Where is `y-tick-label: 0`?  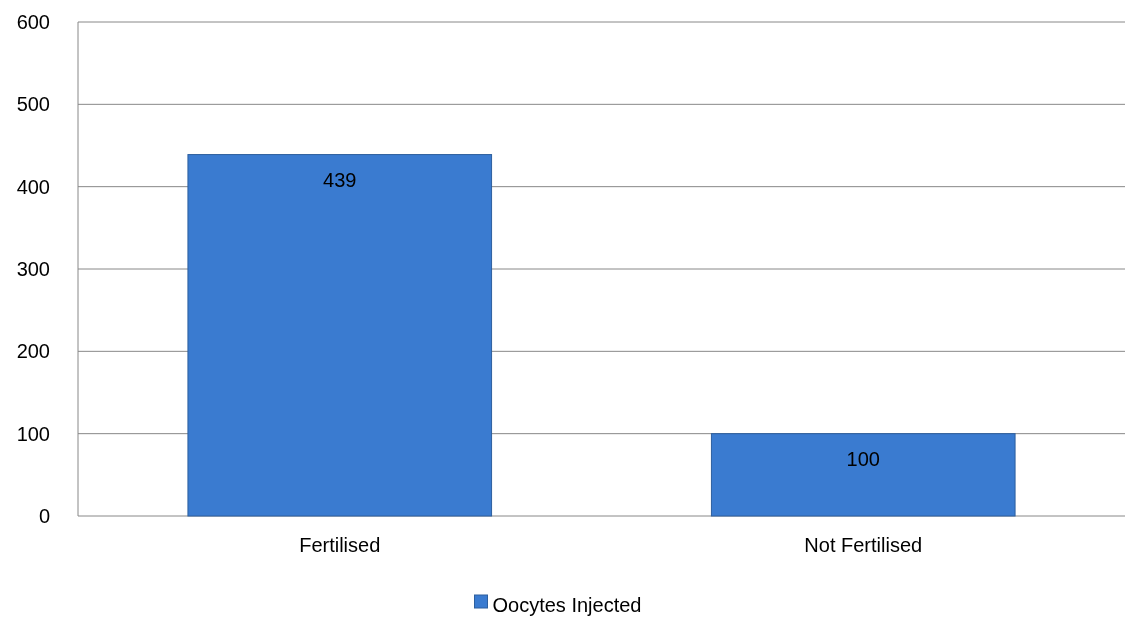 y-tick-label: 0 is located at coordinates (44, 516).